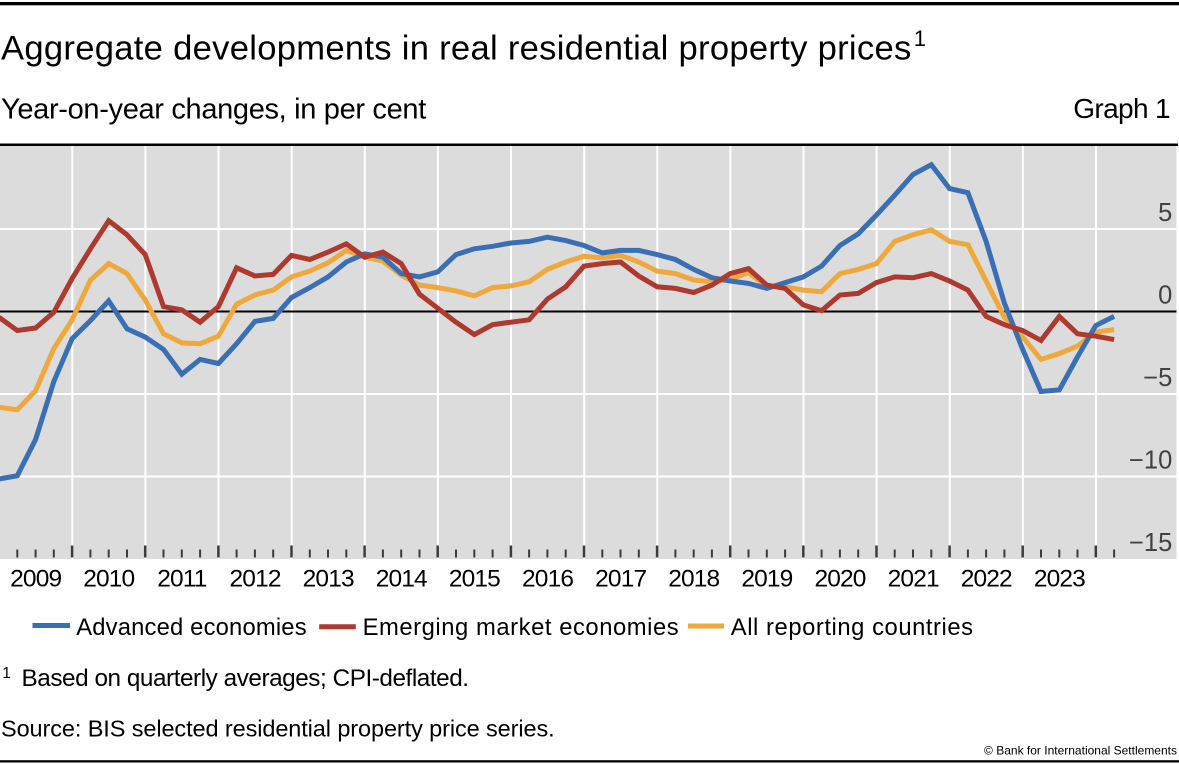 The image size is (1179, 764). Describe the element at coordinates (620, 579) in the screenshot. I see `svg-text: 2017` at that location.